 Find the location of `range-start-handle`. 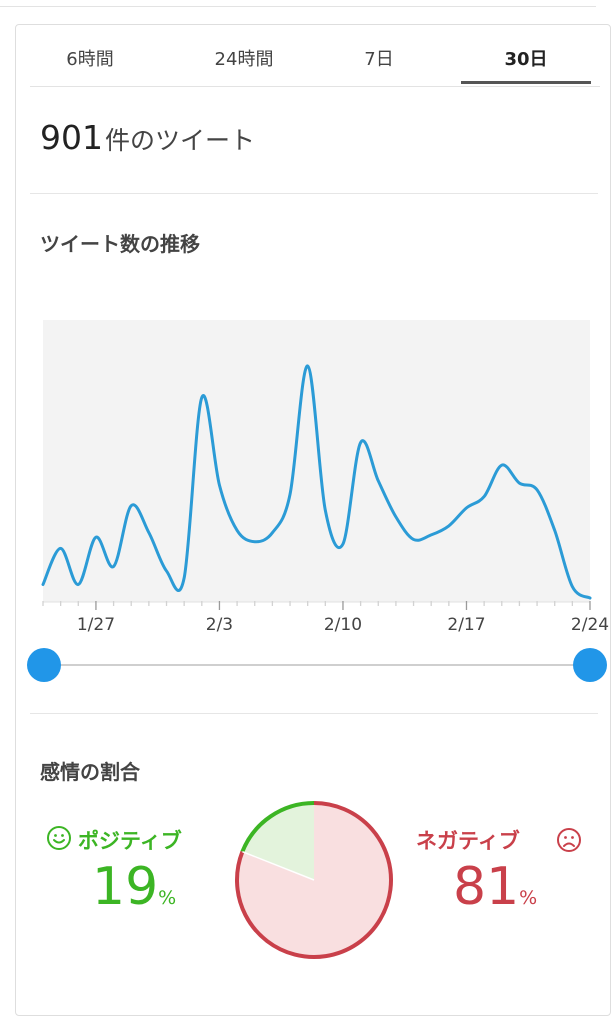

range-start-handle is located at coordinates (44, 665).